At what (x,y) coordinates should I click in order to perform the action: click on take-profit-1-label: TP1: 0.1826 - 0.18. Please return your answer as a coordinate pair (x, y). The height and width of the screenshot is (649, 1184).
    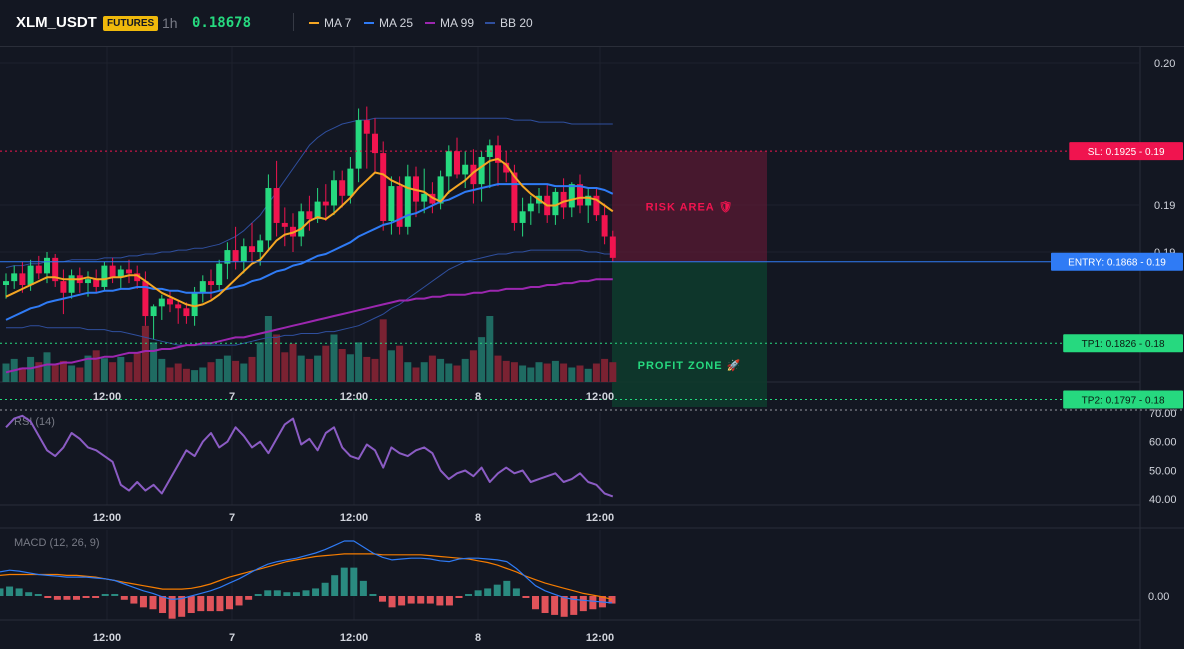
    Looking at the image, I should click on (1123, 344).